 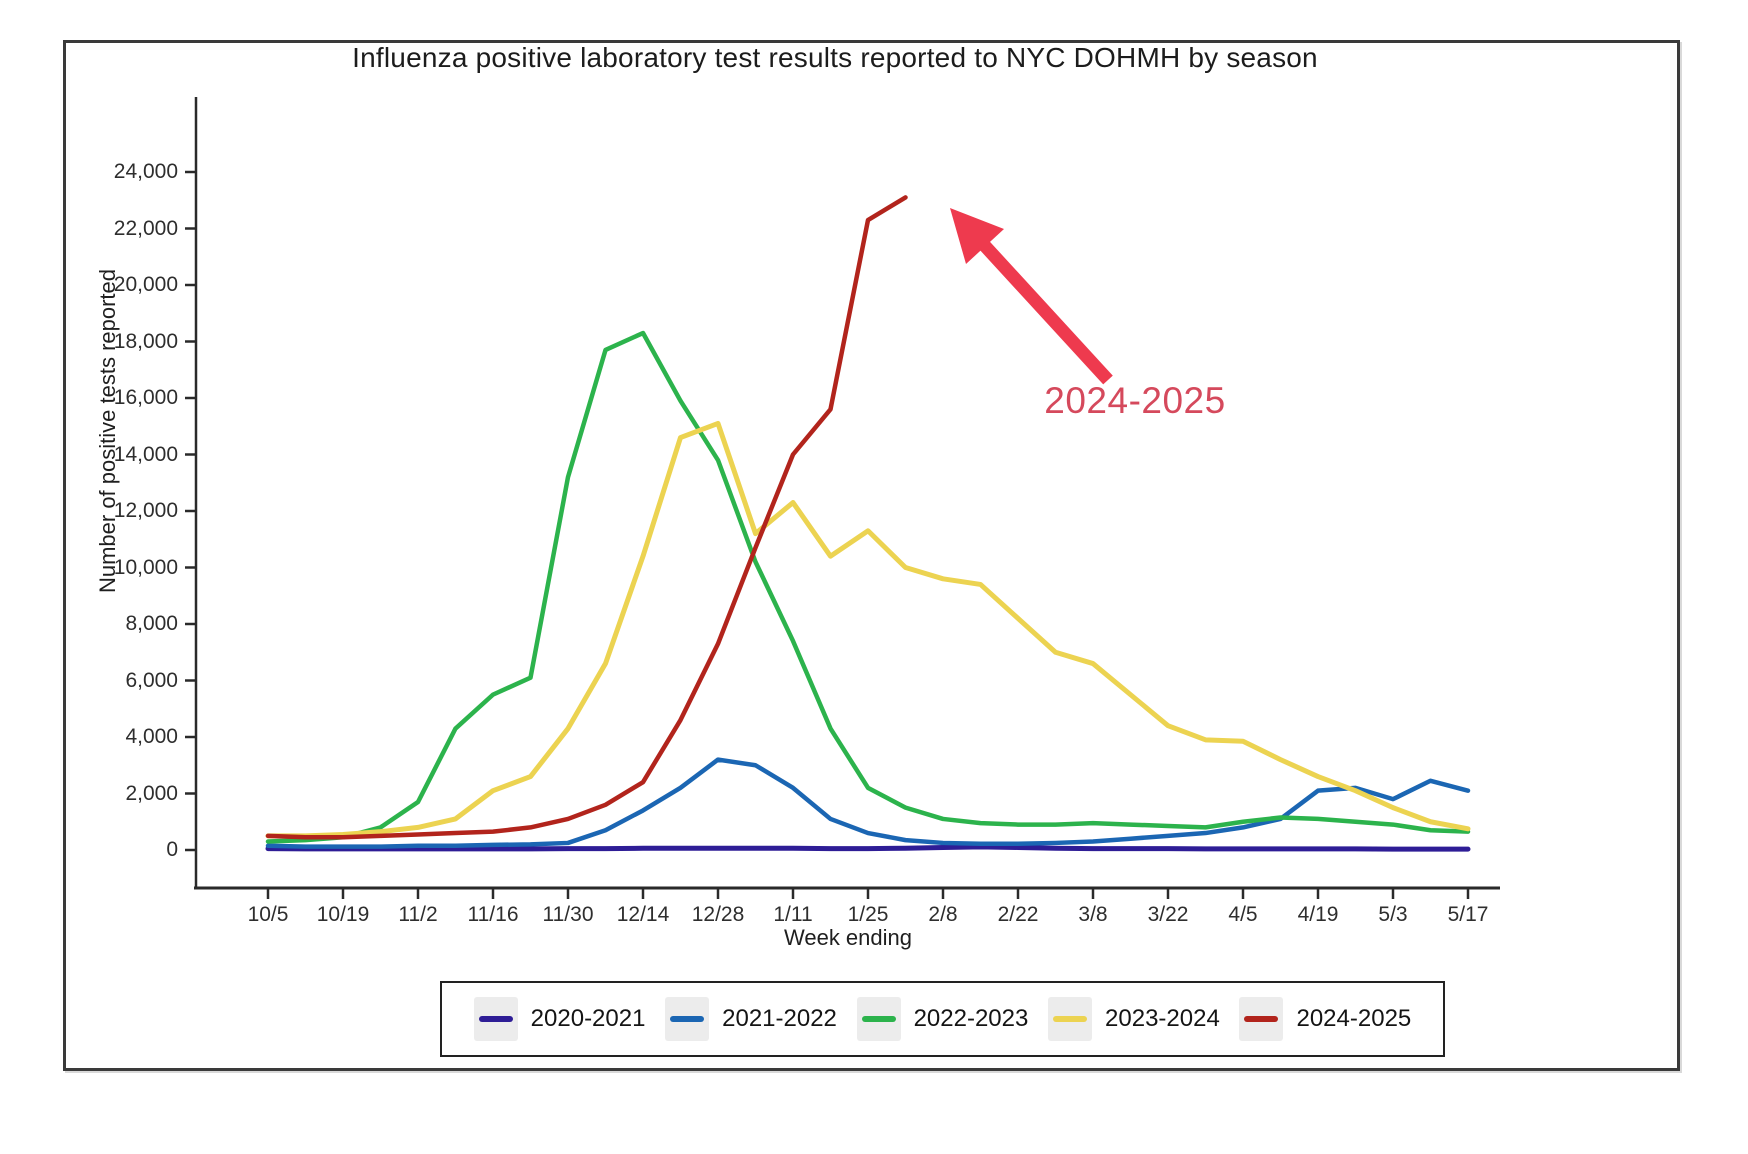 I want to click on x-tick-label: 12/28, so click(x=718, y=914).